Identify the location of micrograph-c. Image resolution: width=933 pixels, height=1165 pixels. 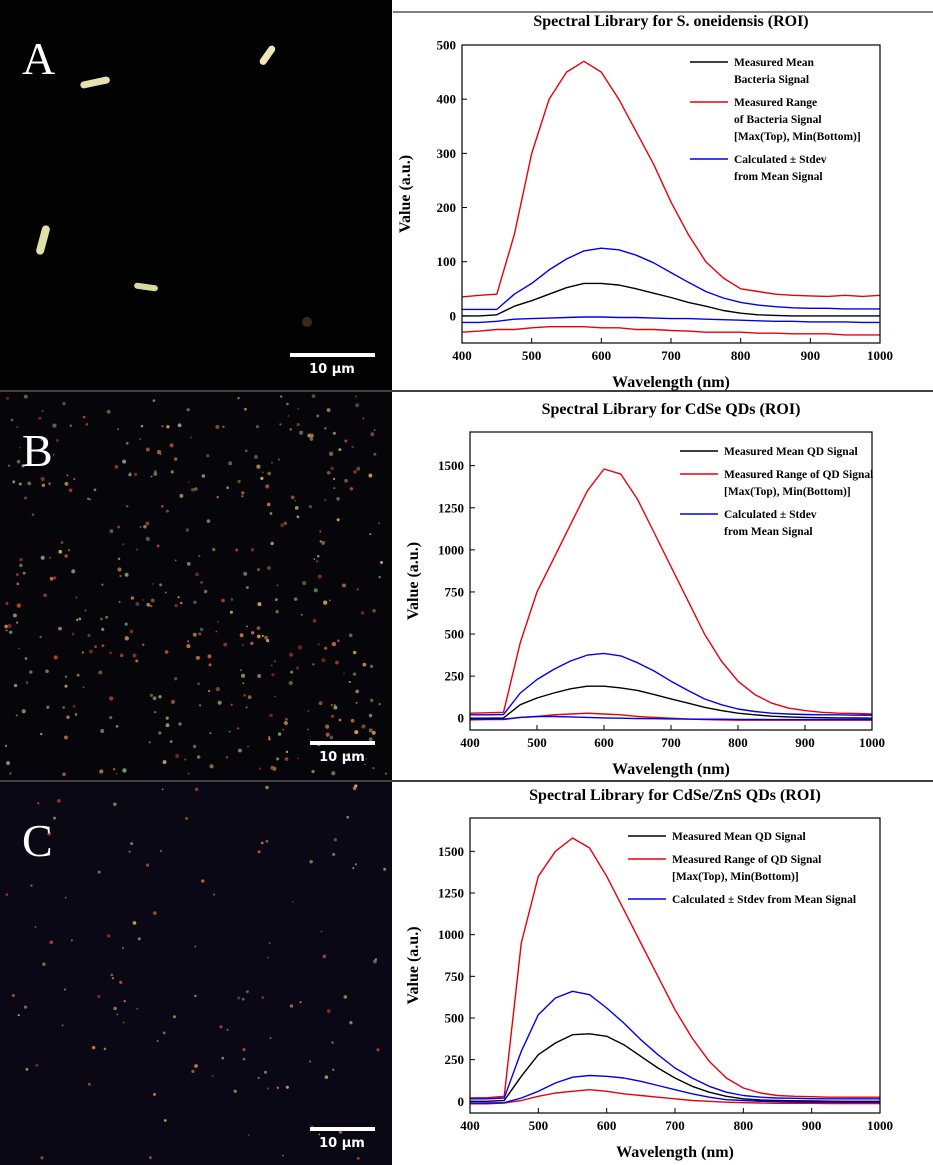
(196, 973).